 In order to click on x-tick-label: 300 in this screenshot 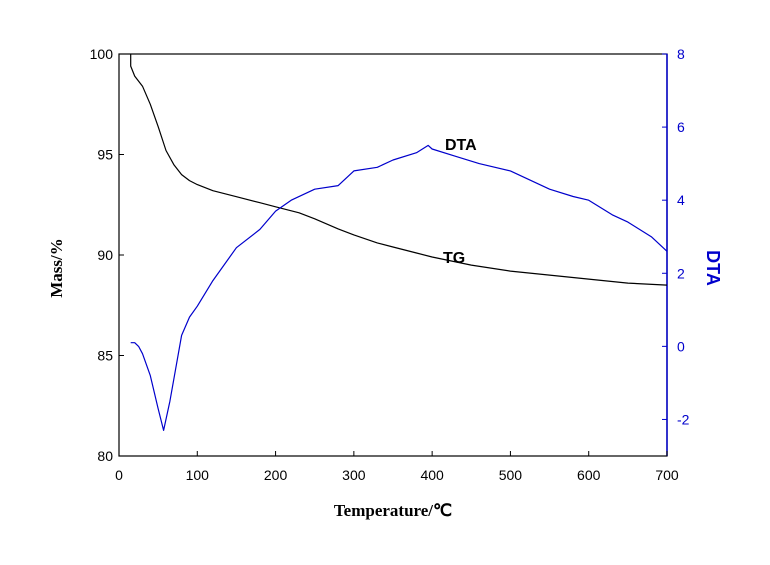, I will do `click(354, 475)`.